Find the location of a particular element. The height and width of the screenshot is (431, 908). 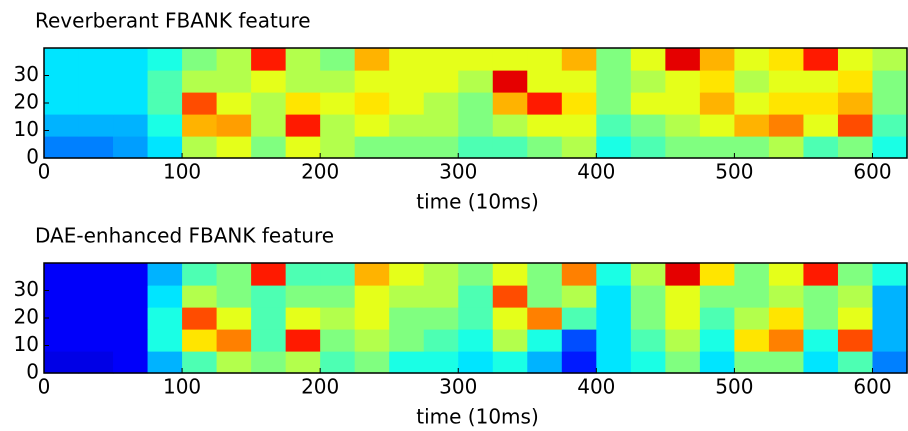

x-tick-label: 400 is located at coordinates (596, 387).